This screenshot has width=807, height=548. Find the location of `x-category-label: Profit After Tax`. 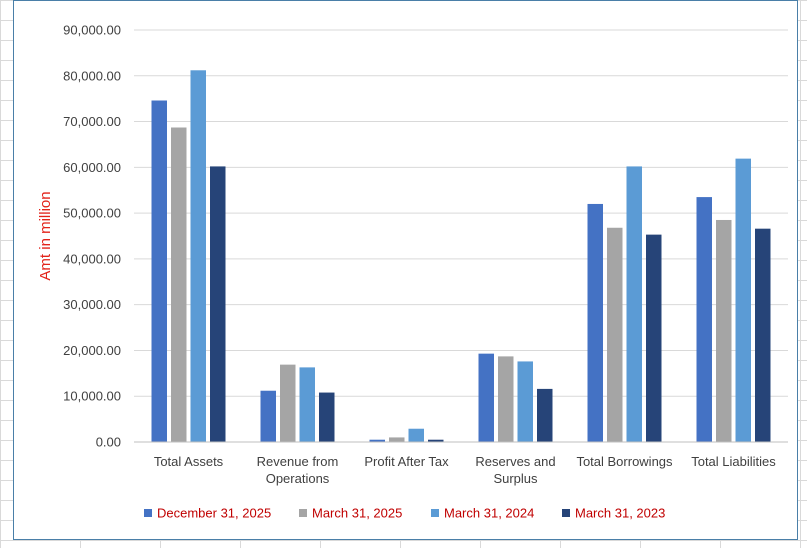

x-category-label: Profit After Tax is located at coordinates (406, 461).